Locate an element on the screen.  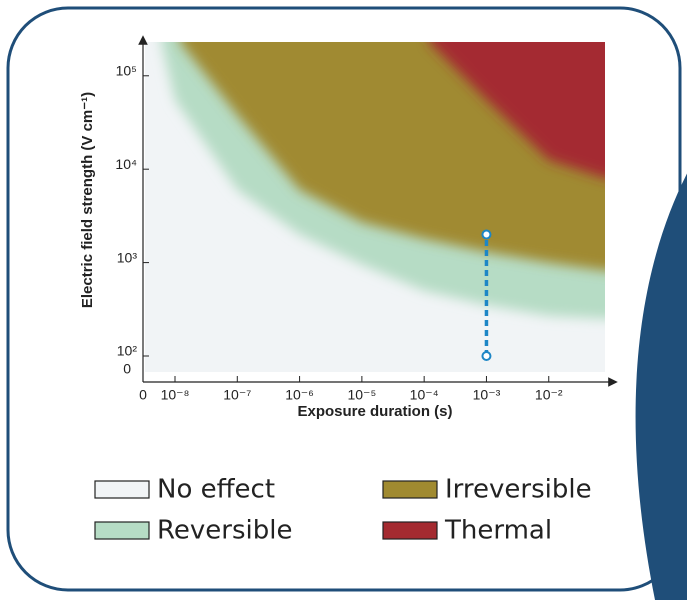
legend-label: Irreversible is located at coordinates (518, 490).